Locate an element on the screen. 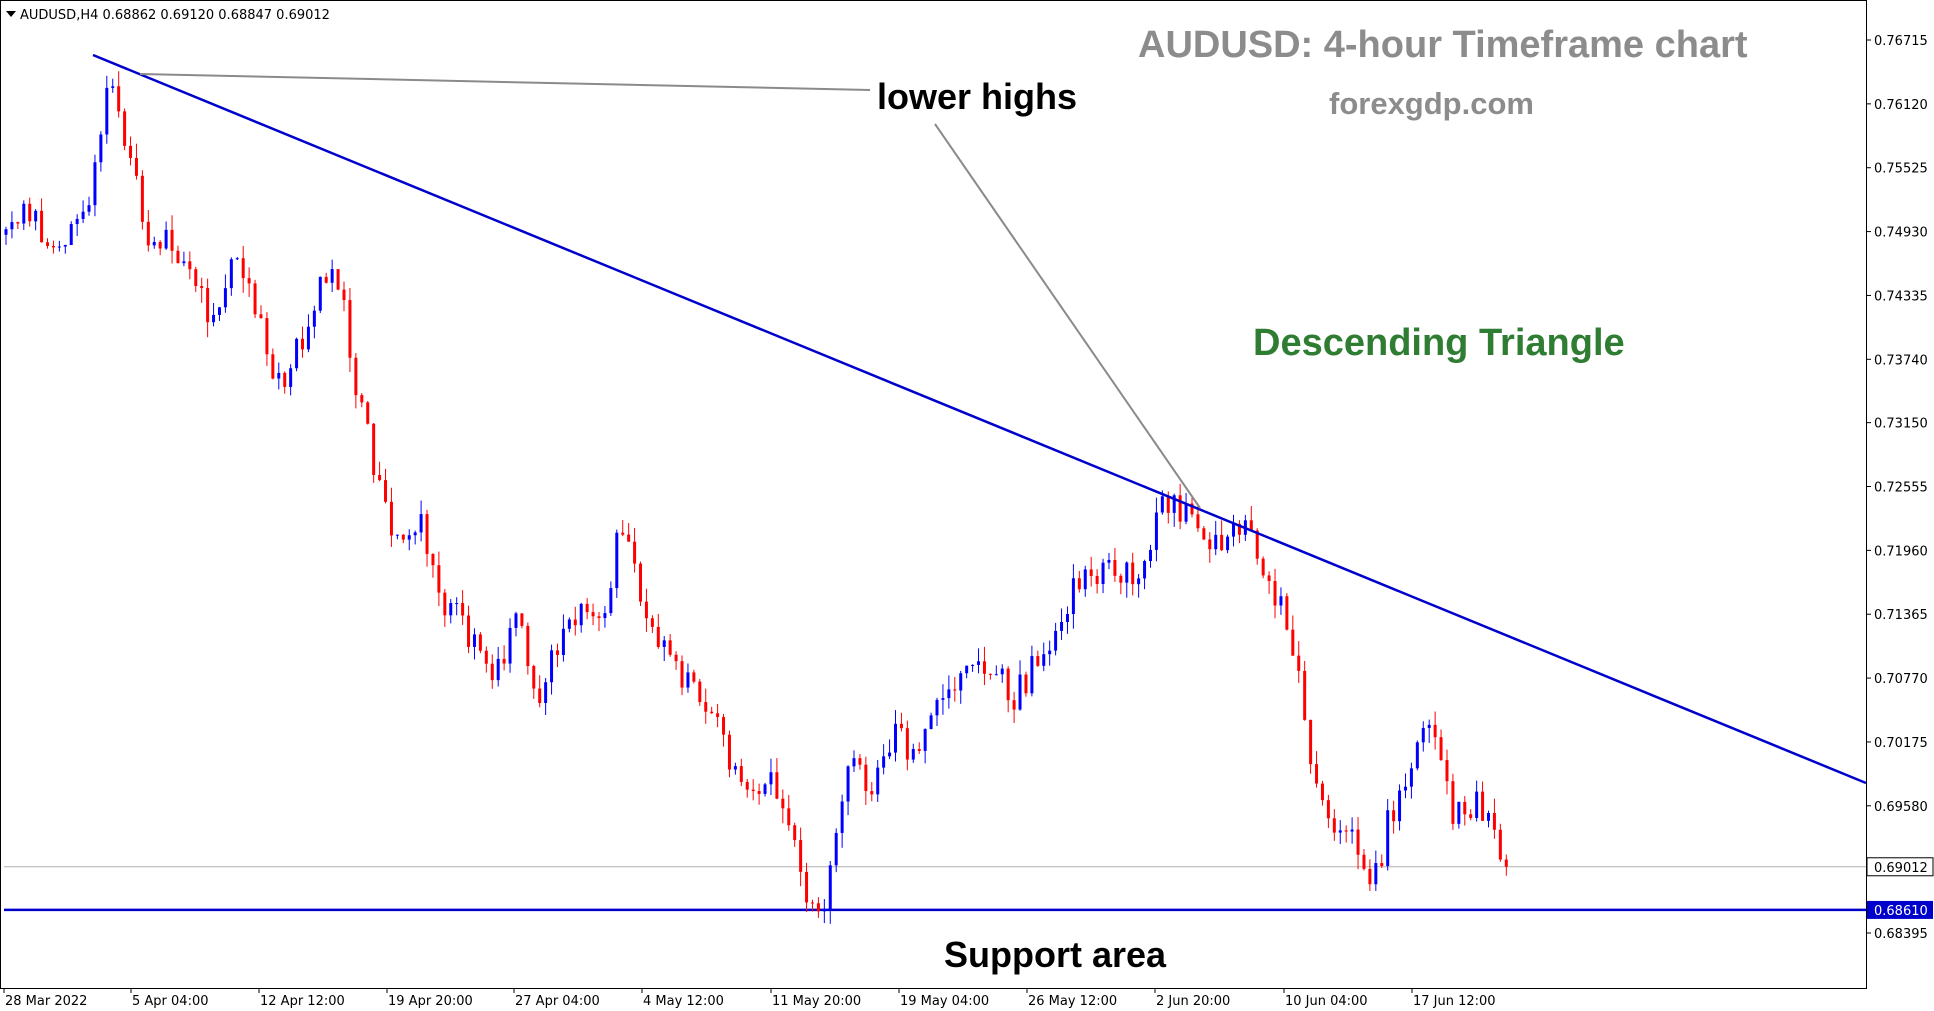  y-tick-label: 0.74930 is located at coordinates (1901, 233).